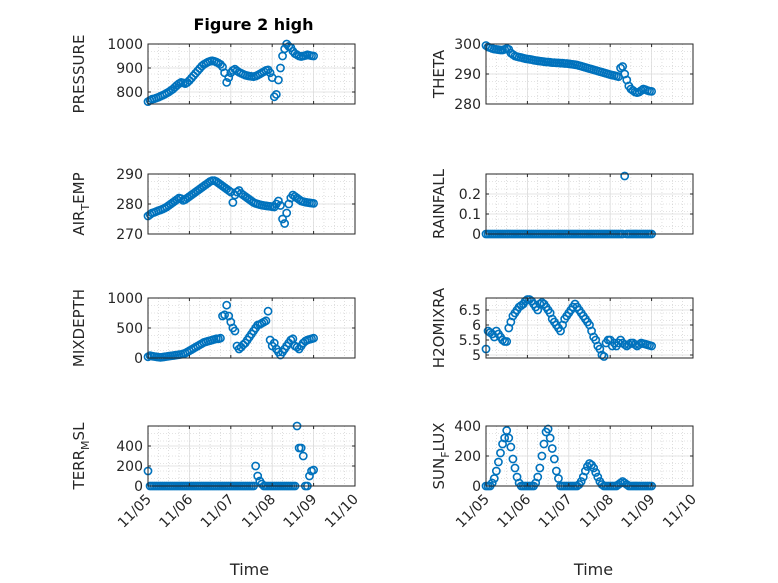 The width and height of the screenshot is (778, 583). I want to click on y-axis-label: PRESSURE, so click(79, 74).